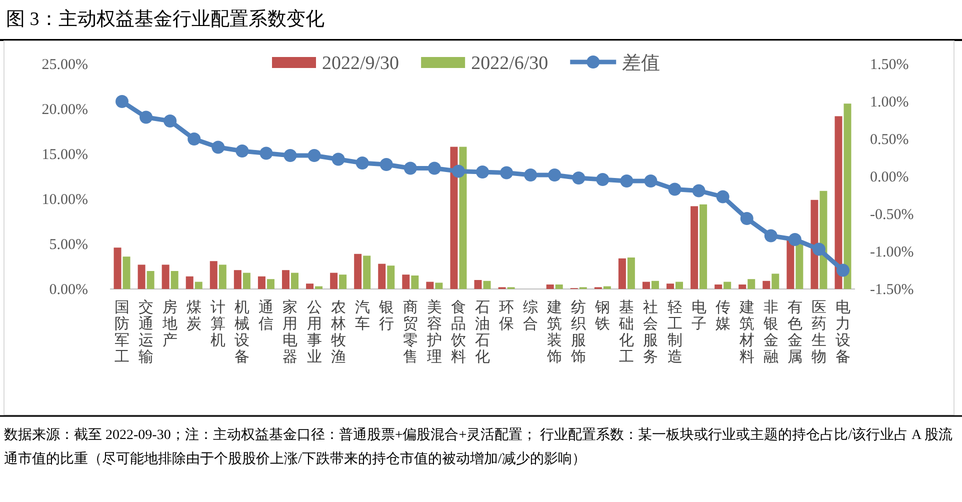 The image size is (962, 502). I want to click on x-tick-label: 综合, so click(530, 315).